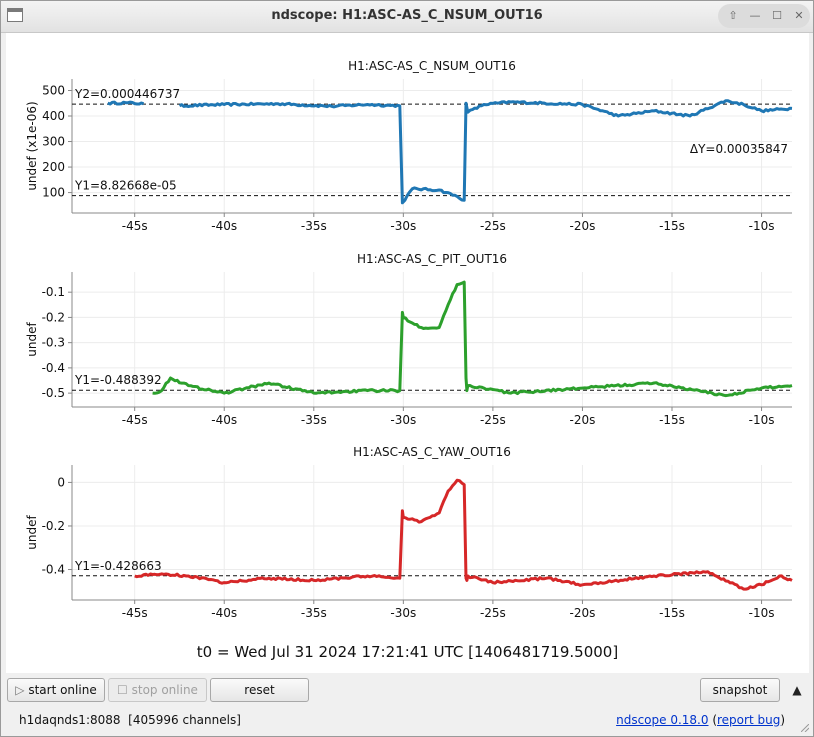  I want to click on y-tick-label: 0, so click(61, 482).